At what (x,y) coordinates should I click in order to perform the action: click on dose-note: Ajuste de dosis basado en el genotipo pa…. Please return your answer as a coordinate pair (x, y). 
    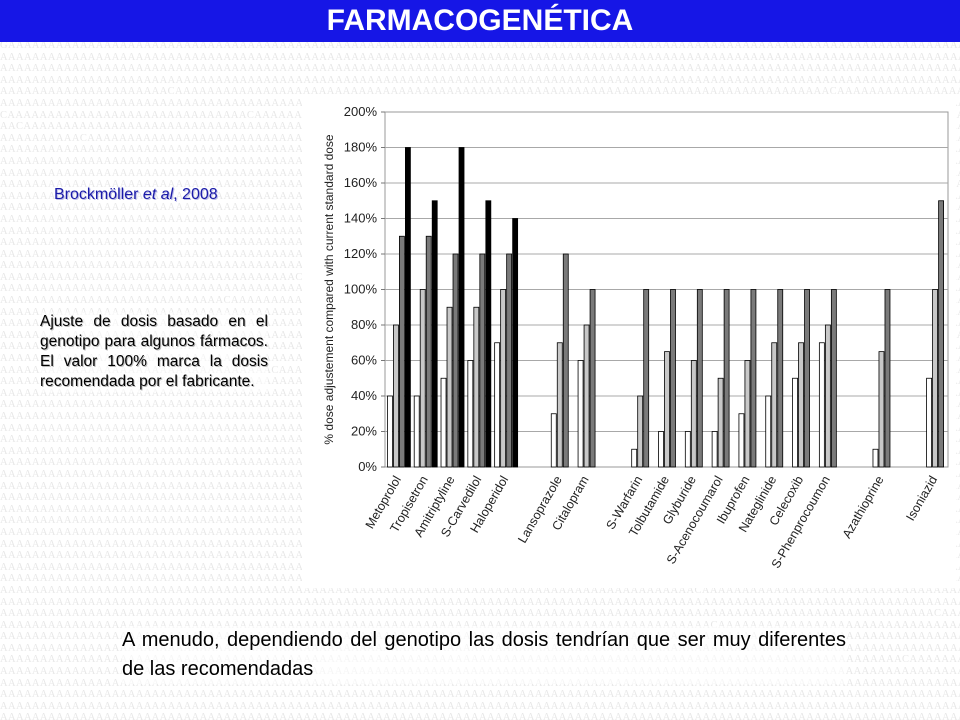
    Looking at the image, I should click on (154, 352).